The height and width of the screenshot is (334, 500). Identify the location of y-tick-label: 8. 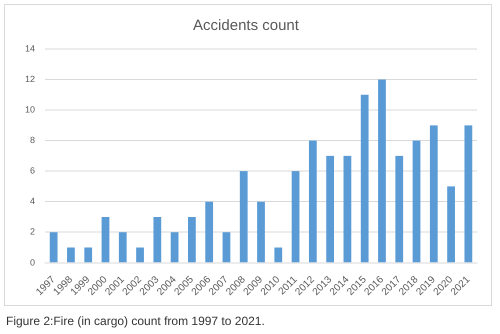
(33, 140).